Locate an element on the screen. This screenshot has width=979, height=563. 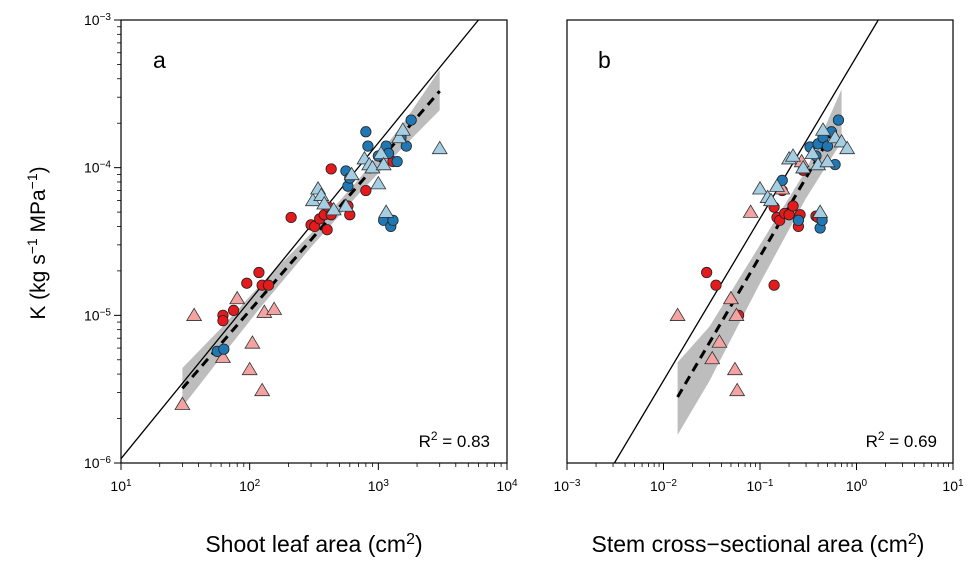
r-squared-b: R2 = 0.69 is located at coordinates (901, 440).